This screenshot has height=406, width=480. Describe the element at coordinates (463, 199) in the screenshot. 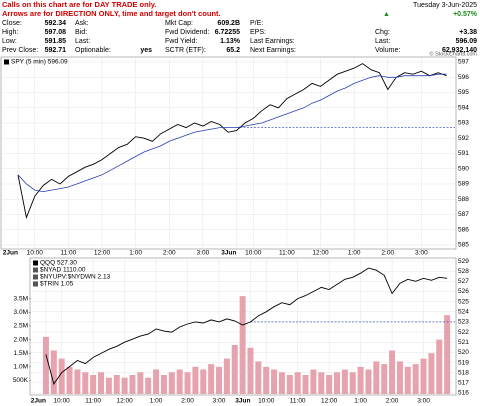

I see `y-tick-label: 588` at that location.